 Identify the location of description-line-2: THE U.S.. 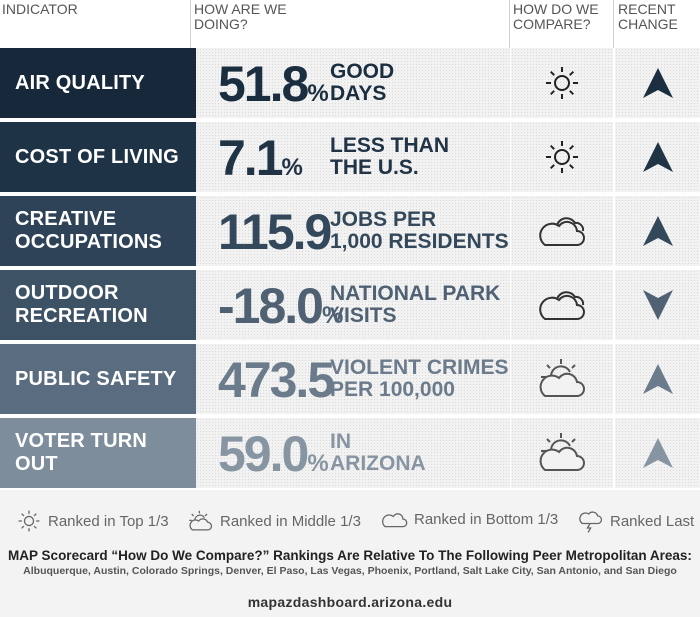
(374, 167).